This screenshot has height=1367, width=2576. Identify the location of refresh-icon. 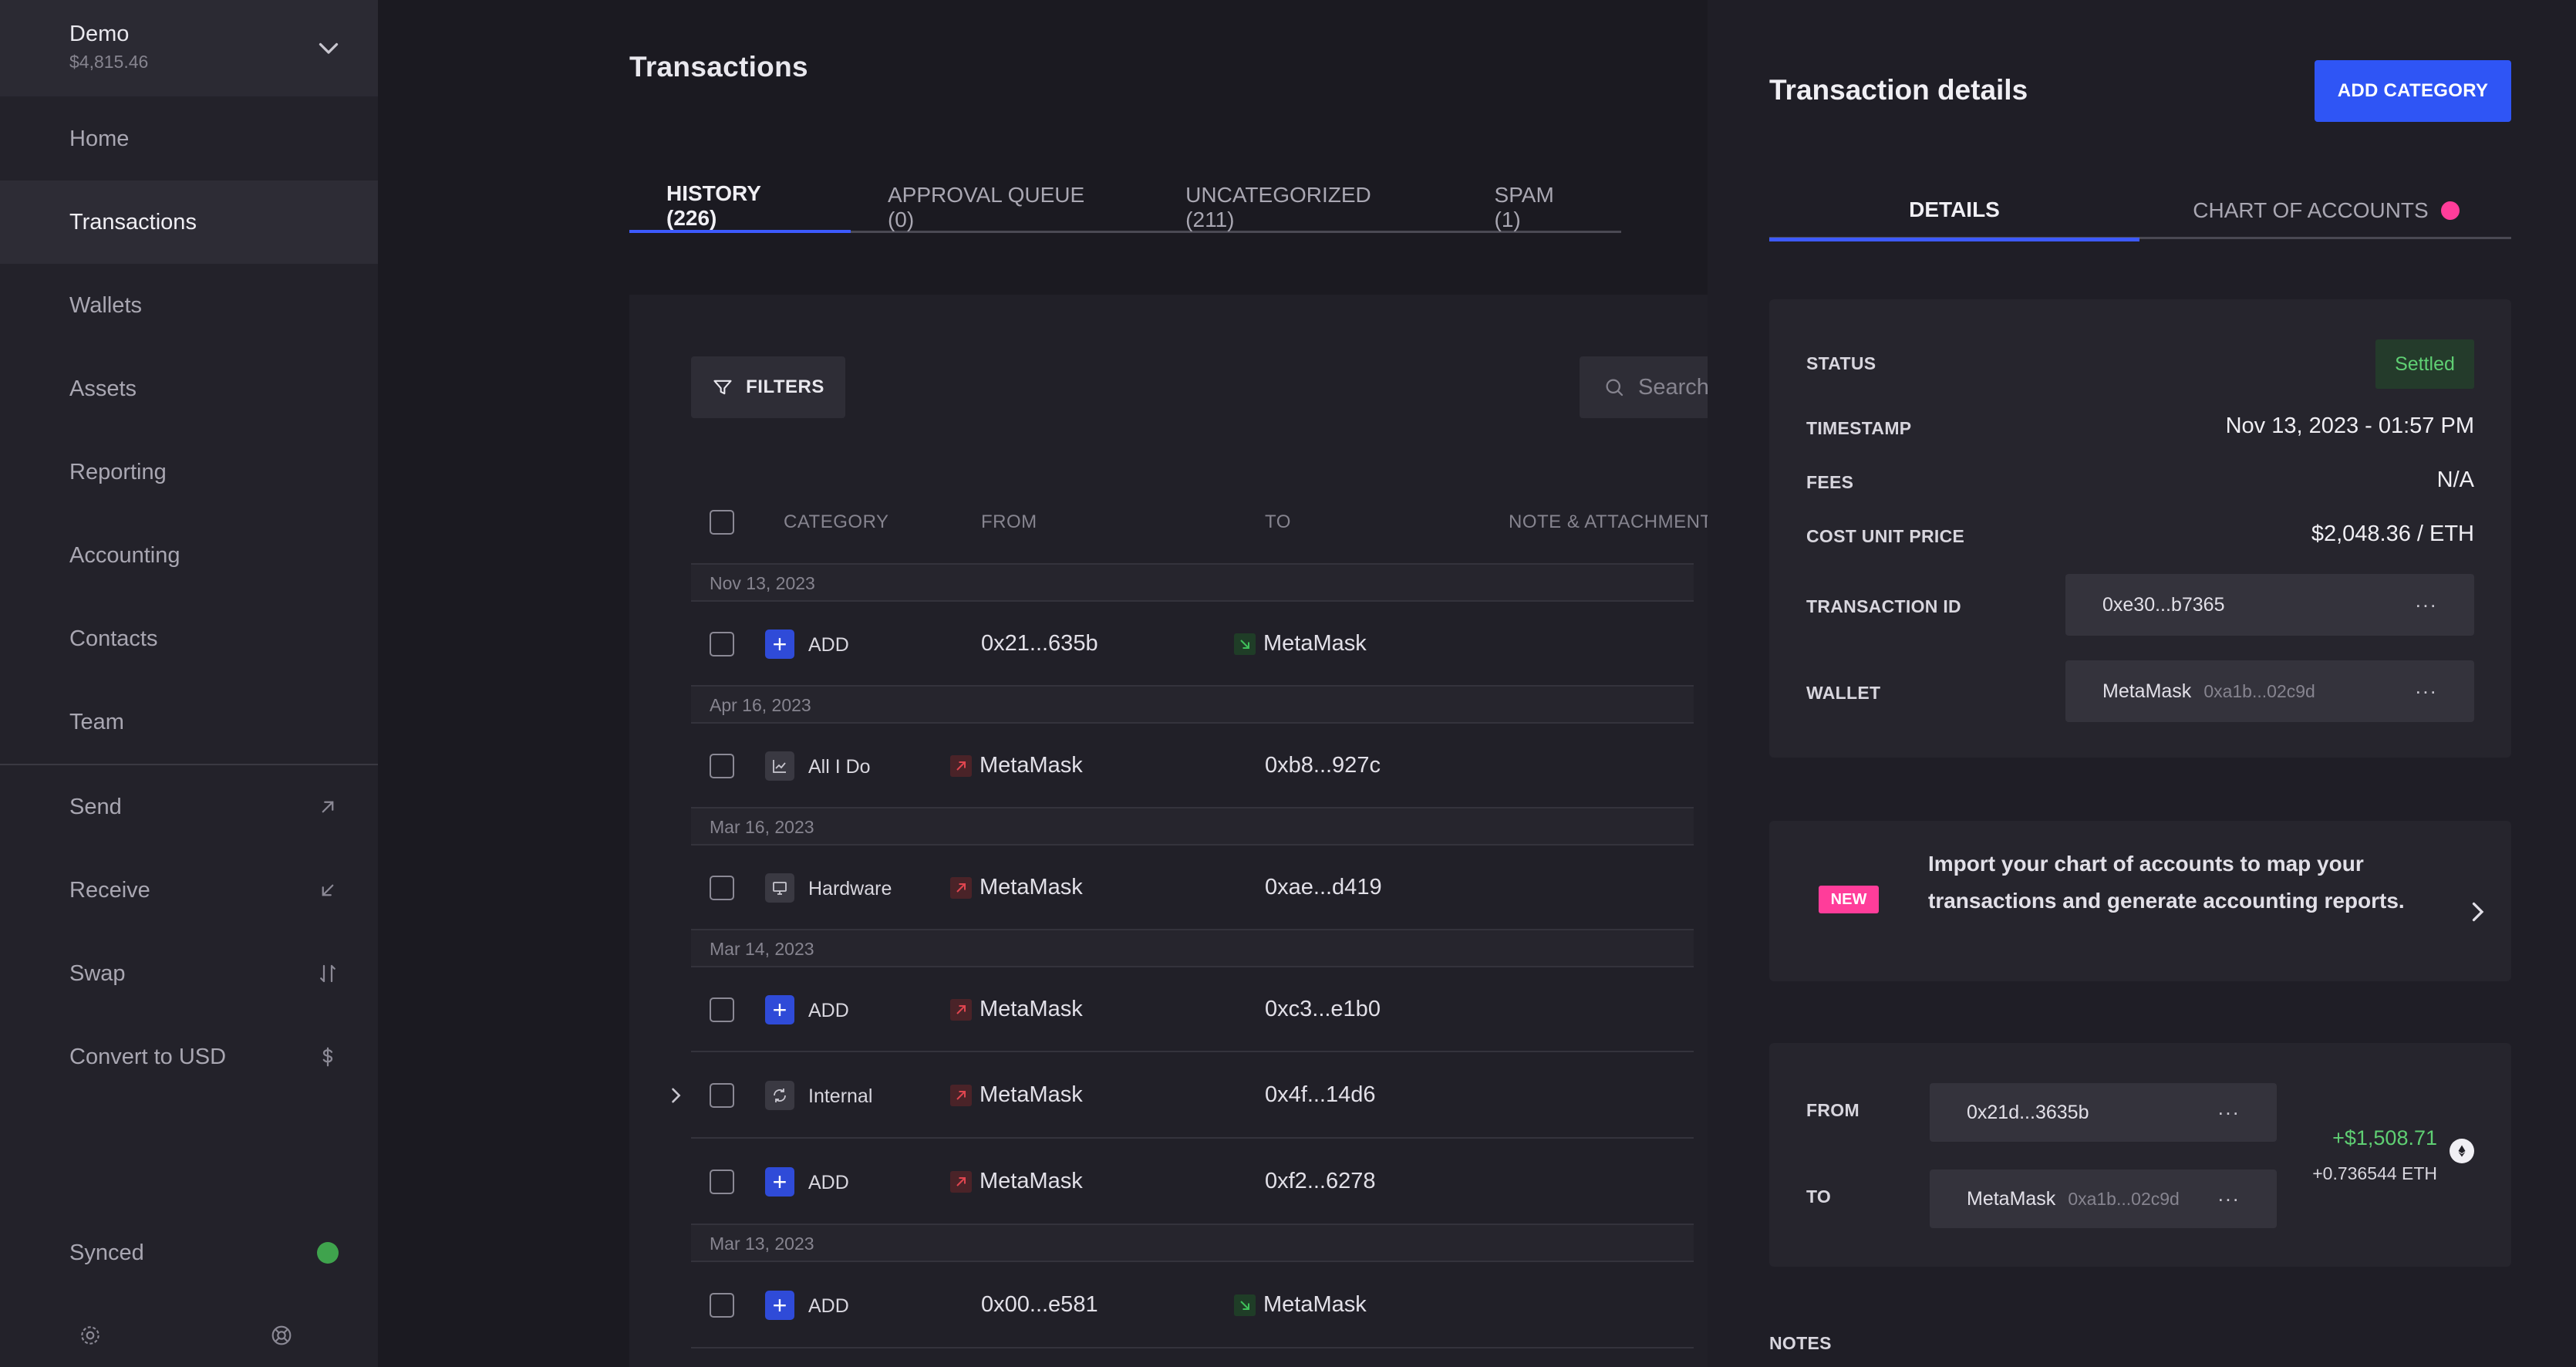
(779, 1095).